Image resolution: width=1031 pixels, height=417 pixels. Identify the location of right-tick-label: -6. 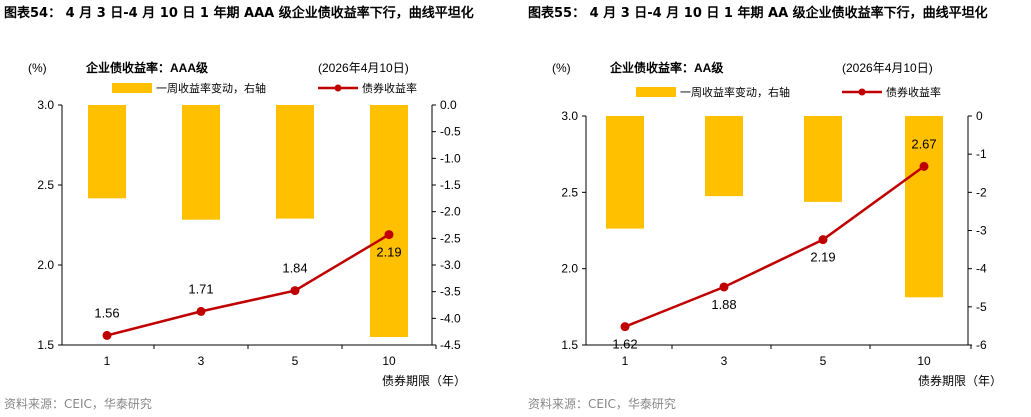
(981, 345).